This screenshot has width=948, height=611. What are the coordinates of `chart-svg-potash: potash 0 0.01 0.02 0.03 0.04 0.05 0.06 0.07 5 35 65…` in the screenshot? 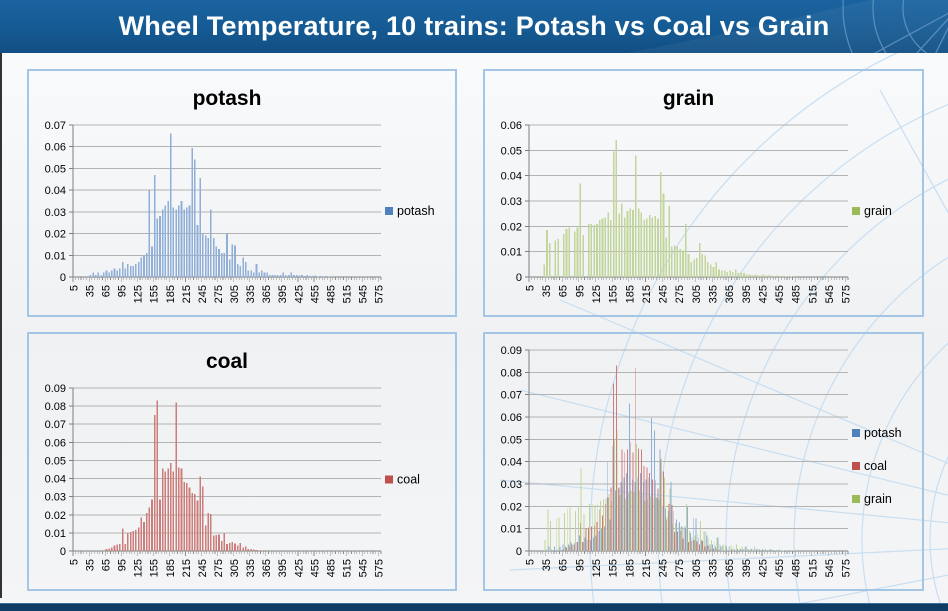 It's located at (240, 195).